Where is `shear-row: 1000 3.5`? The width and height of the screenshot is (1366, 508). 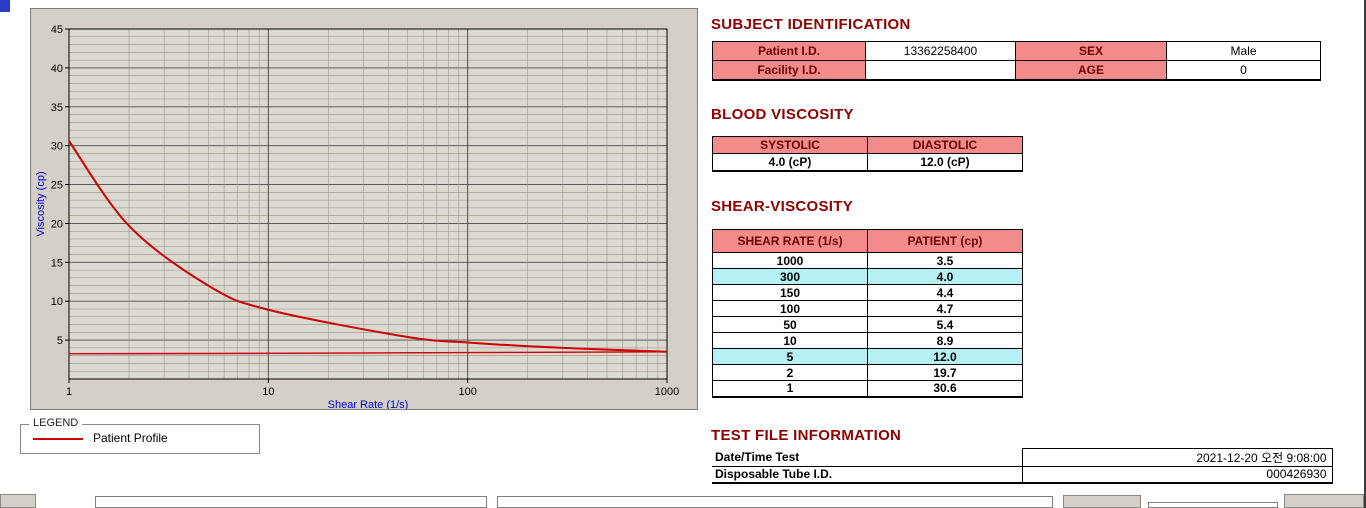 shear-row: 1000 3.5 is located at coordinates (867, 260).